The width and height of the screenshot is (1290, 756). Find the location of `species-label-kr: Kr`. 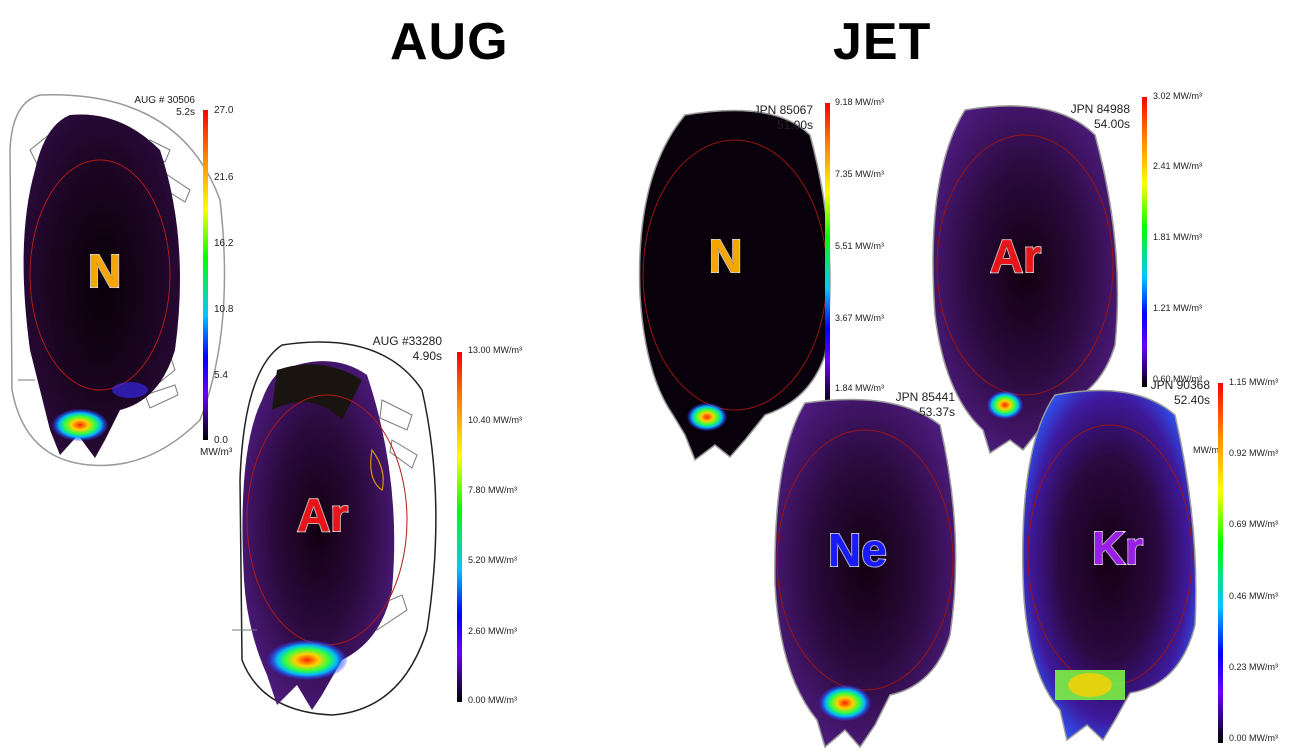

species-label-kr: Kr is located at coordinates (1117, 548).